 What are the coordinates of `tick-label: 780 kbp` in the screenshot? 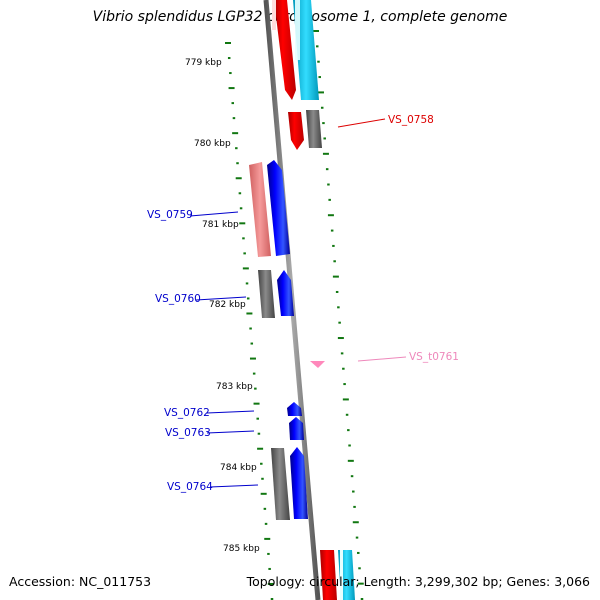 It's located at (212, 144).